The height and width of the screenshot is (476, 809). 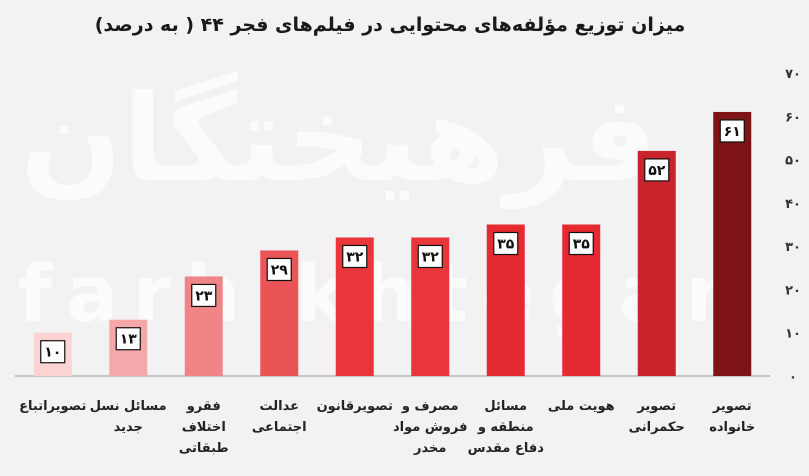 I want to click on x-tick-label: مصرف و, so click(x=430, y=406).